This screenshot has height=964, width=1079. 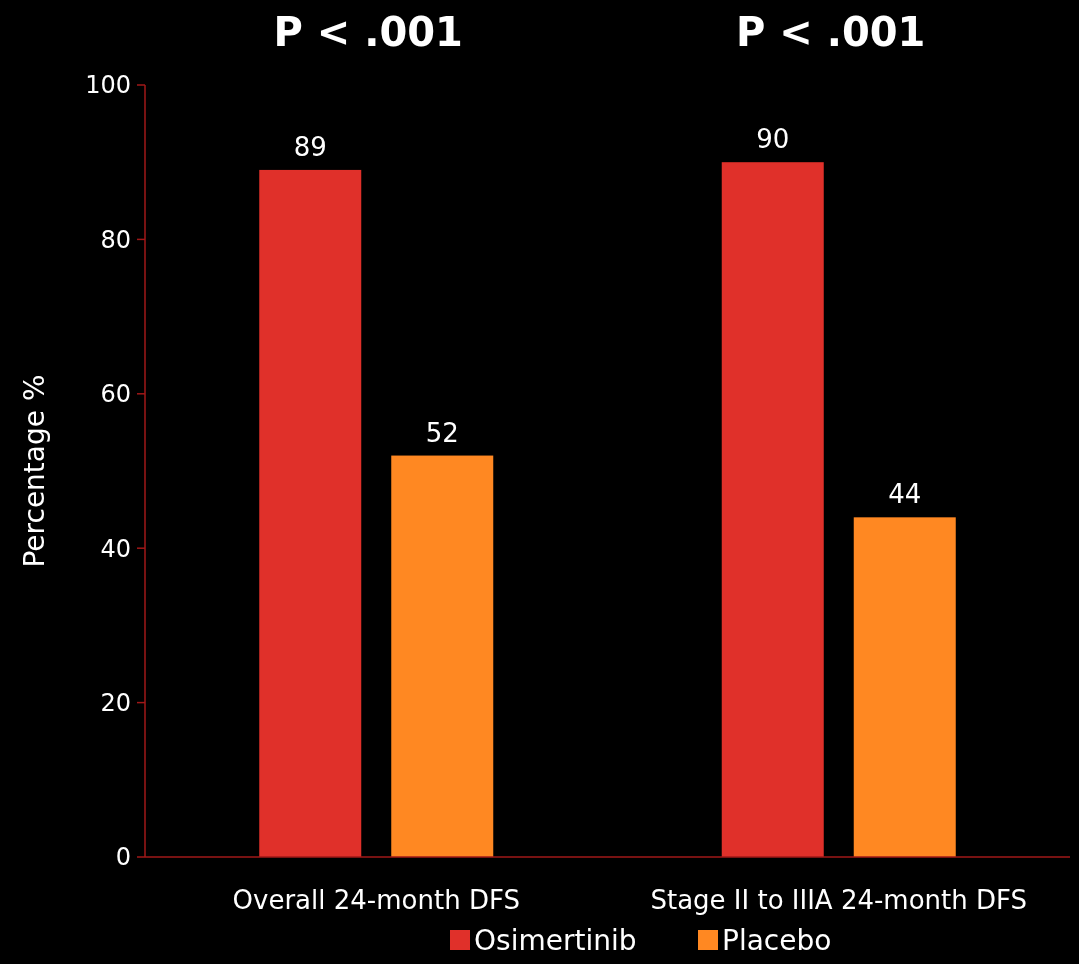 What do you see at coordinates (310, 146) in the screenshot?
I see `data-label: 89` at bounding box center [310, 146].